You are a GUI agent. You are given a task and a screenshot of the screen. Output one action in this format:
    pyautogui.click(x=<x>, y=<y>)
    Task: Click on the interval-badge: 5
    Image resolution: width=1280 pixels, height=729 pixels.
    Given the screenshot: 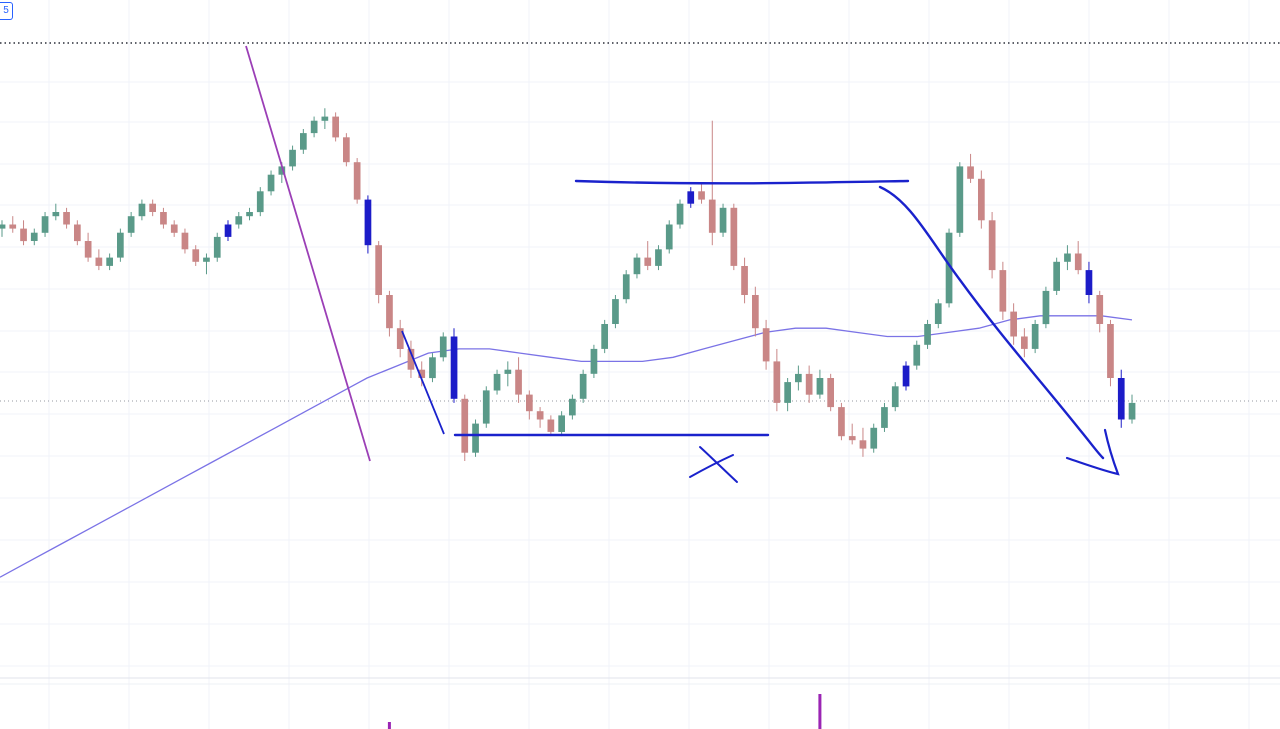 What is the action you would take?
    pyautogui.click(x=6, y=11)
    